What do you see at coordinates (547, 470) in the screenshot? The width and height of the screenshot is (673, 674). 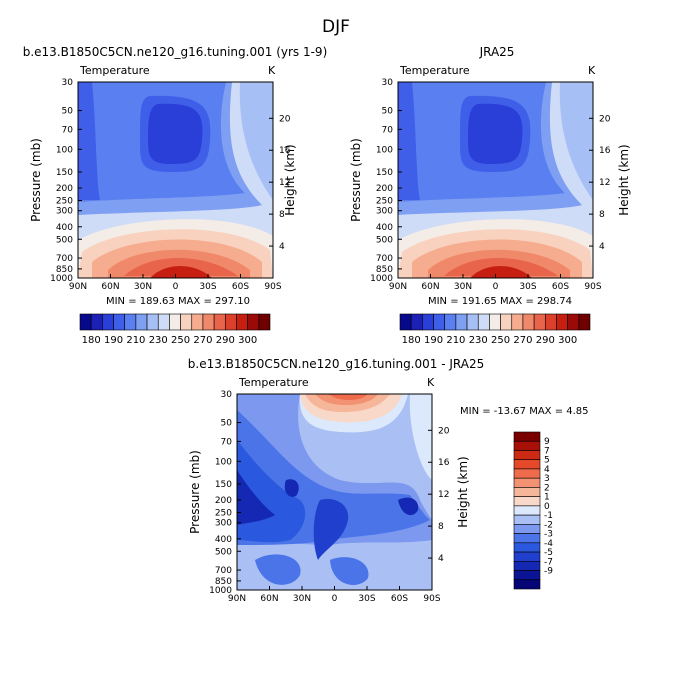 I see `colorbar-label: 4` at bounding box center [547, 470].